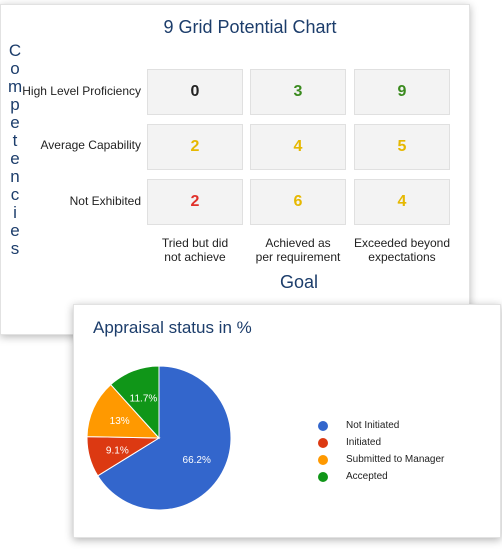 The image size is (502, 550). I want to click on y-axis-letter: p, so click(15, 104).